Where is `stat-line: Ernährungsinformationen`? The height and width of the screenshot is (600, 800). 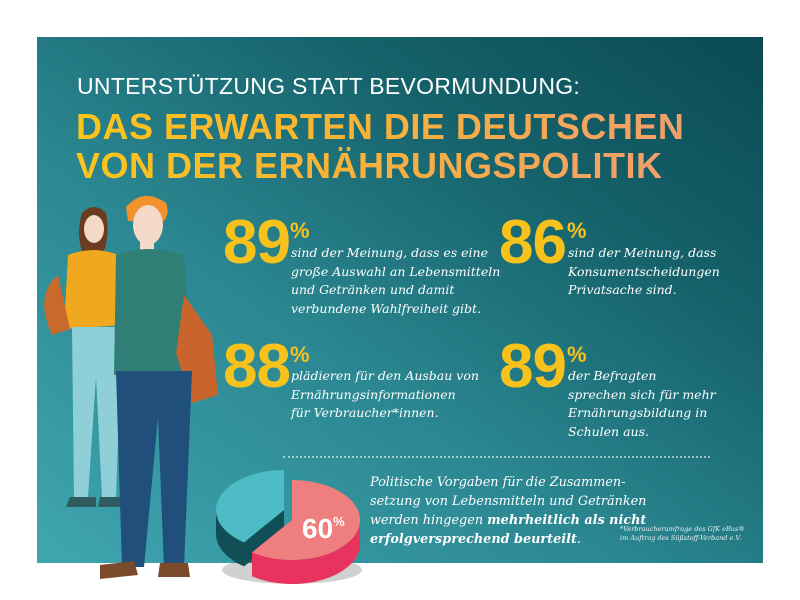 stat-line: Ernährungsinformationen is located at coordinates (373, 394).